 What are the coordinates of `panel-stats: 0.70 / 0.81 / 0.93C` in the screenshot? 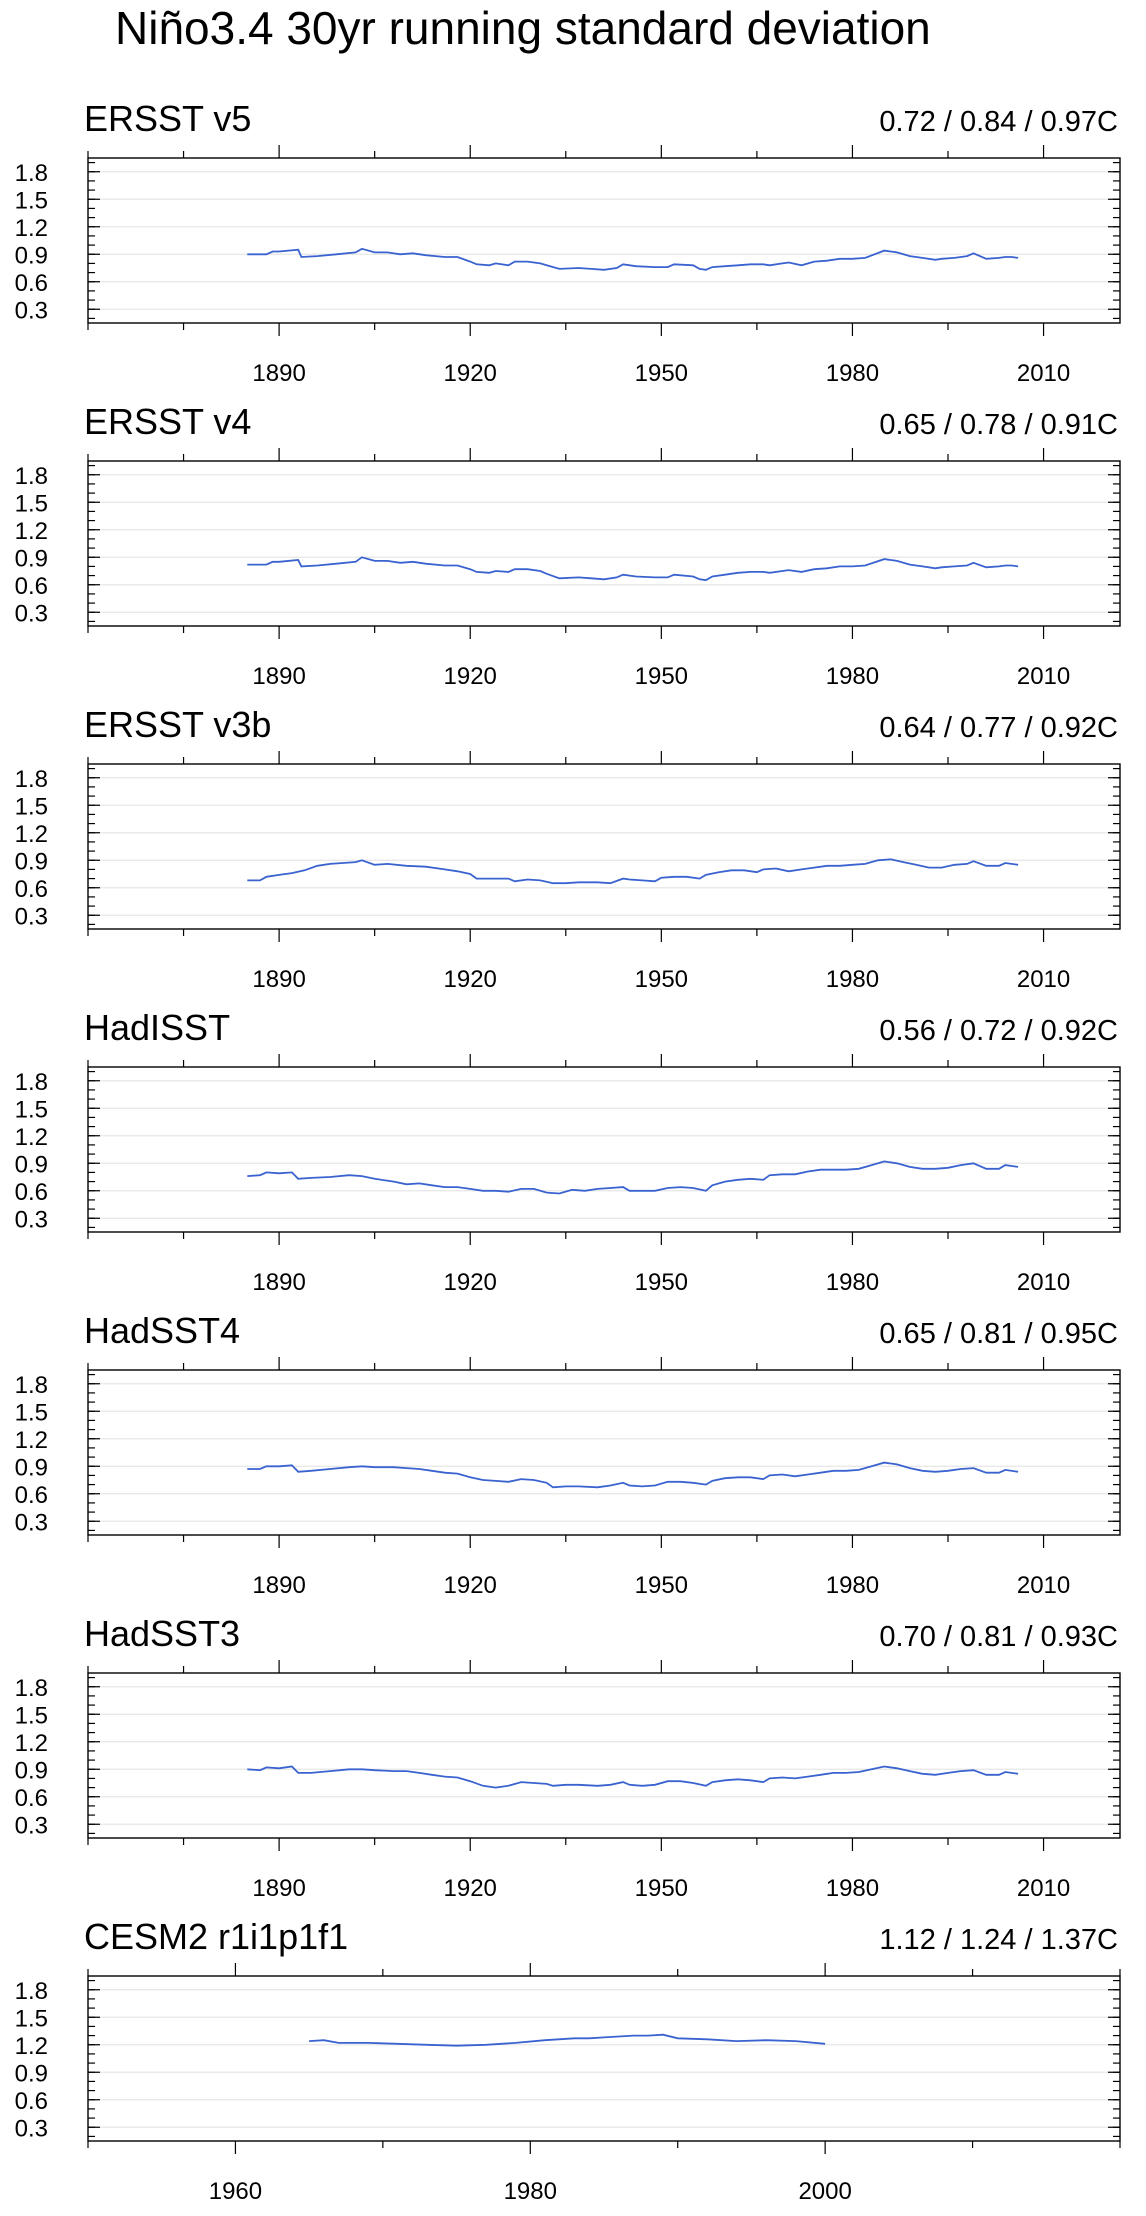 It's located at (998, 1637).